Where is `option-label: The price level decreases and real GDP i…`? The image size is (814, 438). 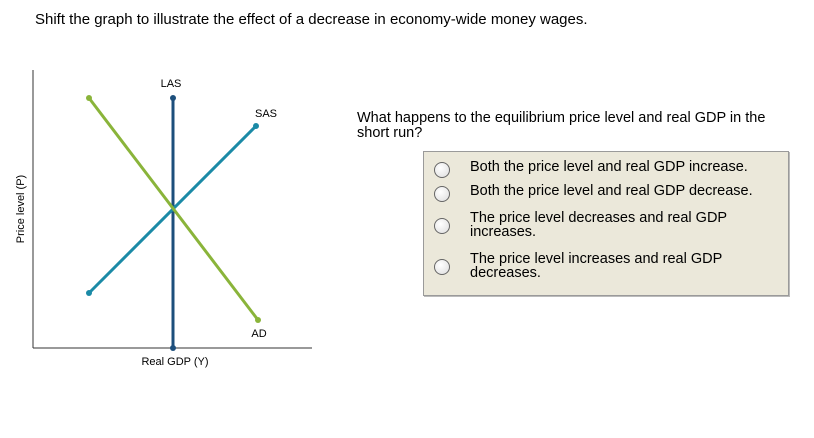 option-label: The price level decreases and real GDP i… is located at coordinates (598, 225).